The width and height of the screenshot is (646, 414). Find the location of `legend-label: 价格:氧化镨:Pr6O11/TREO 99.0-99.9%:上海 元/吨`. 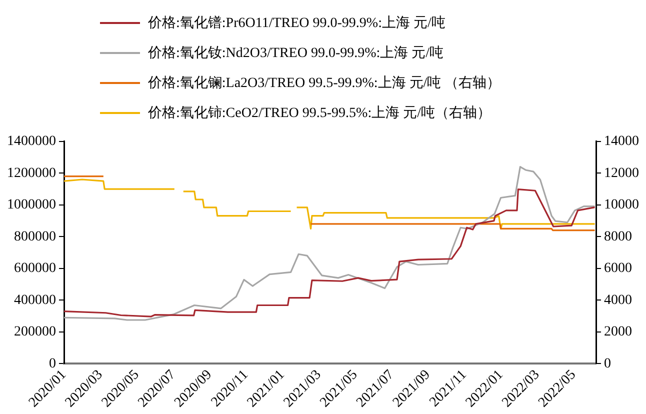

legend-label: 价格:氧化镨:Pr6O11/TREO 99.0-99.9%:上海 元/吨 is located at coordinates (297, 23).